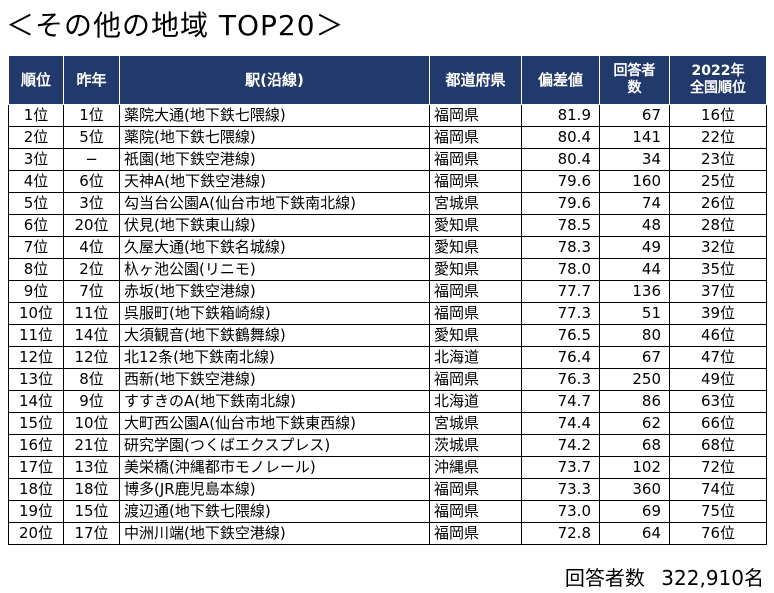 This screenshot has height=593, width=774. I want to click on cell-last-year: 11位, so click(91, 313).